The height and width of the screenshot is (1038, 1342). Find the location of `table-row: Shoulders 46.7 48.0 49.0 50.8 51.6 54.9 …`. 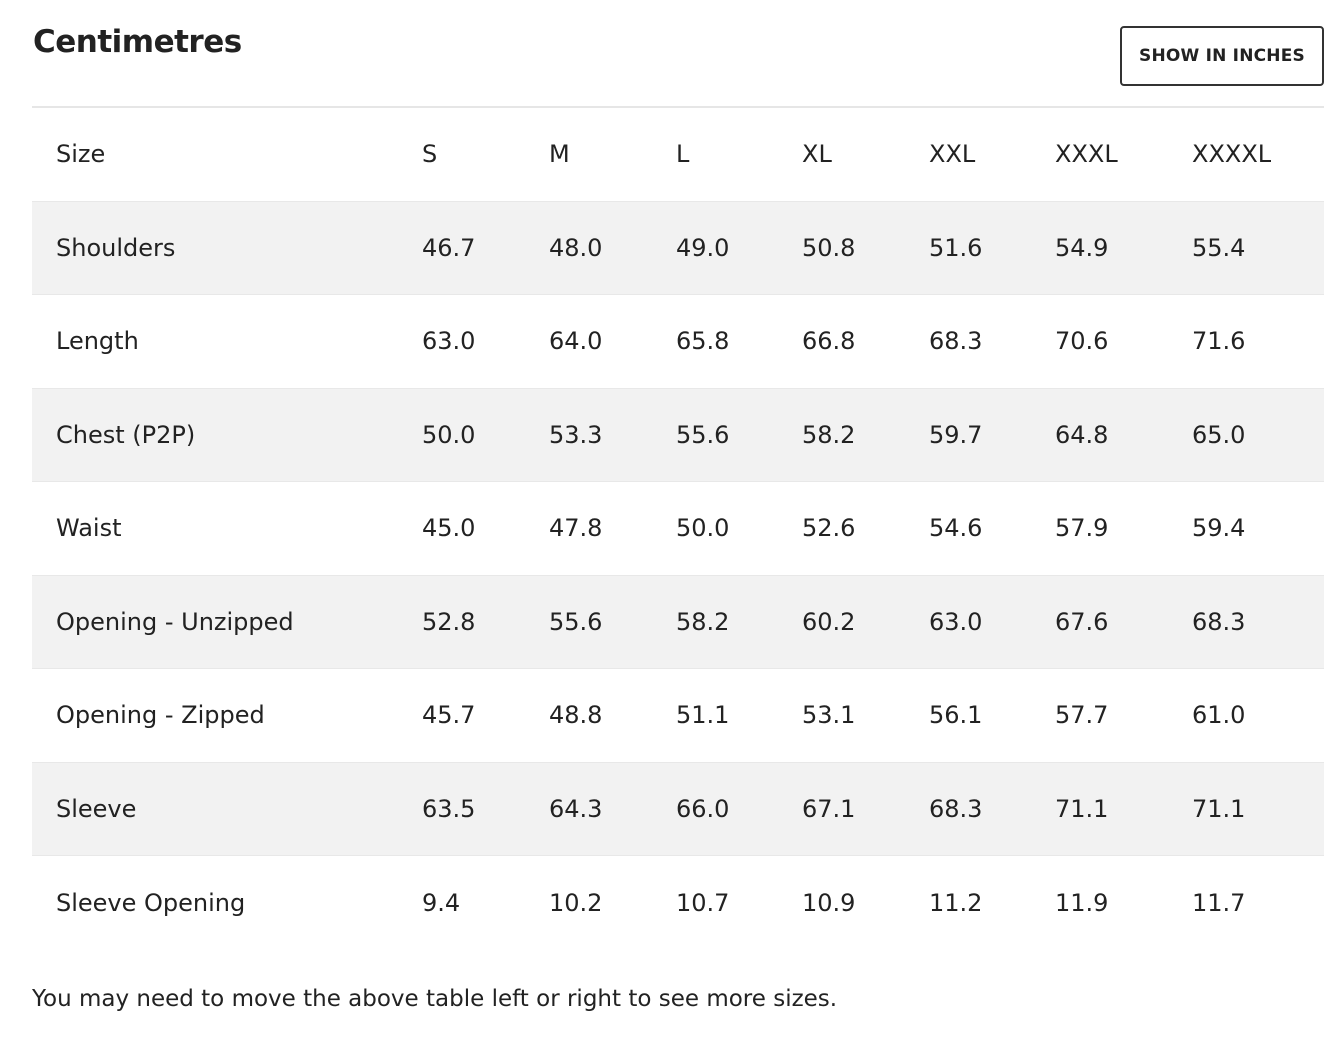

table-row: Shoulders 46.7 48.0 49.0 50.8 51.6 54.9 … is located at coordinates (678, 248).